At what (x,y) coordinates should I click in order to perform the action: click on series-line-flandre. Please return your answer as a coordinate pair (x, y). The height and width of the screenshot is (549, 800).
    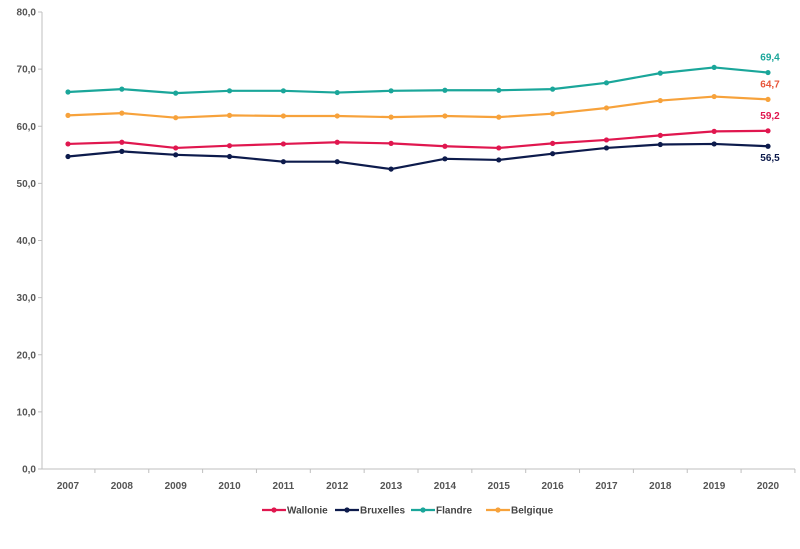
    Looking at the image, I should click on (418, 80).